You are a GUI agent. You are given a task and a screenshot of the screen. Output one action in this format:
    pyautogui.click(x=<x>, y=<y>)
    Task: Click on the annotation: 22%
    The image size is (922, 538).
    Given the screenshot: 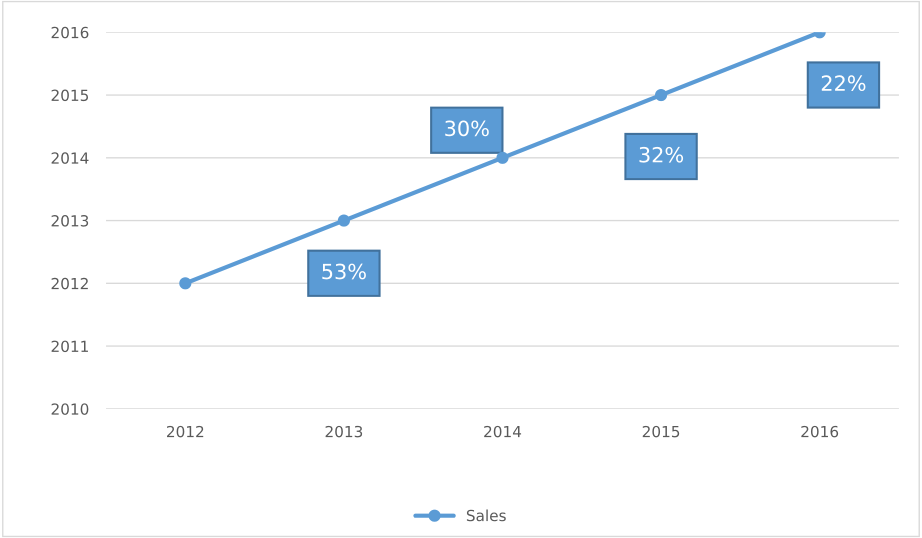 What is the action you would take?
    pyautogui.click(x=844, y=83)
    